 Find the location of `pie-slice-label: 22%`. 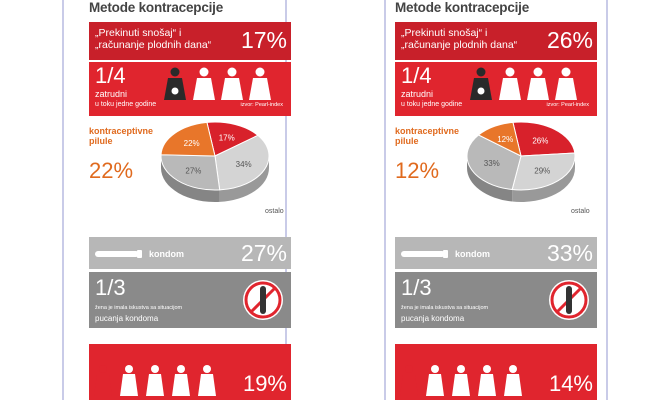

pie-slice-label: 22% is located at coordinates (192, 143).